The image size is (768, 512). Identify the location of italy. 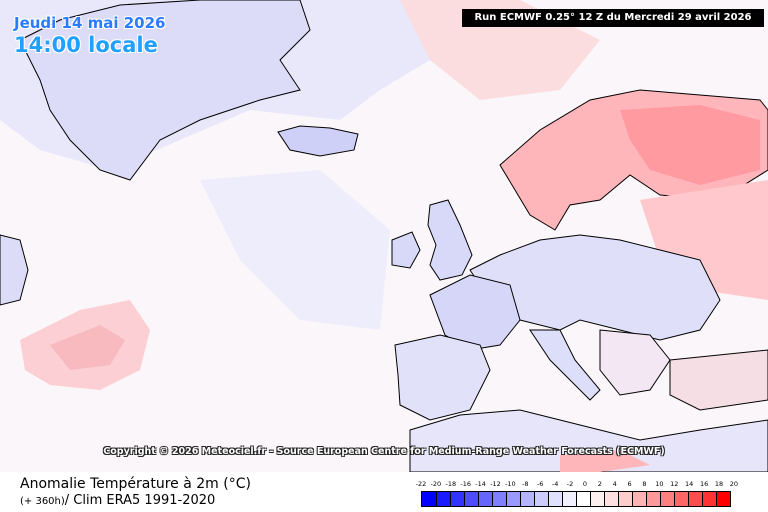
(565, 365).